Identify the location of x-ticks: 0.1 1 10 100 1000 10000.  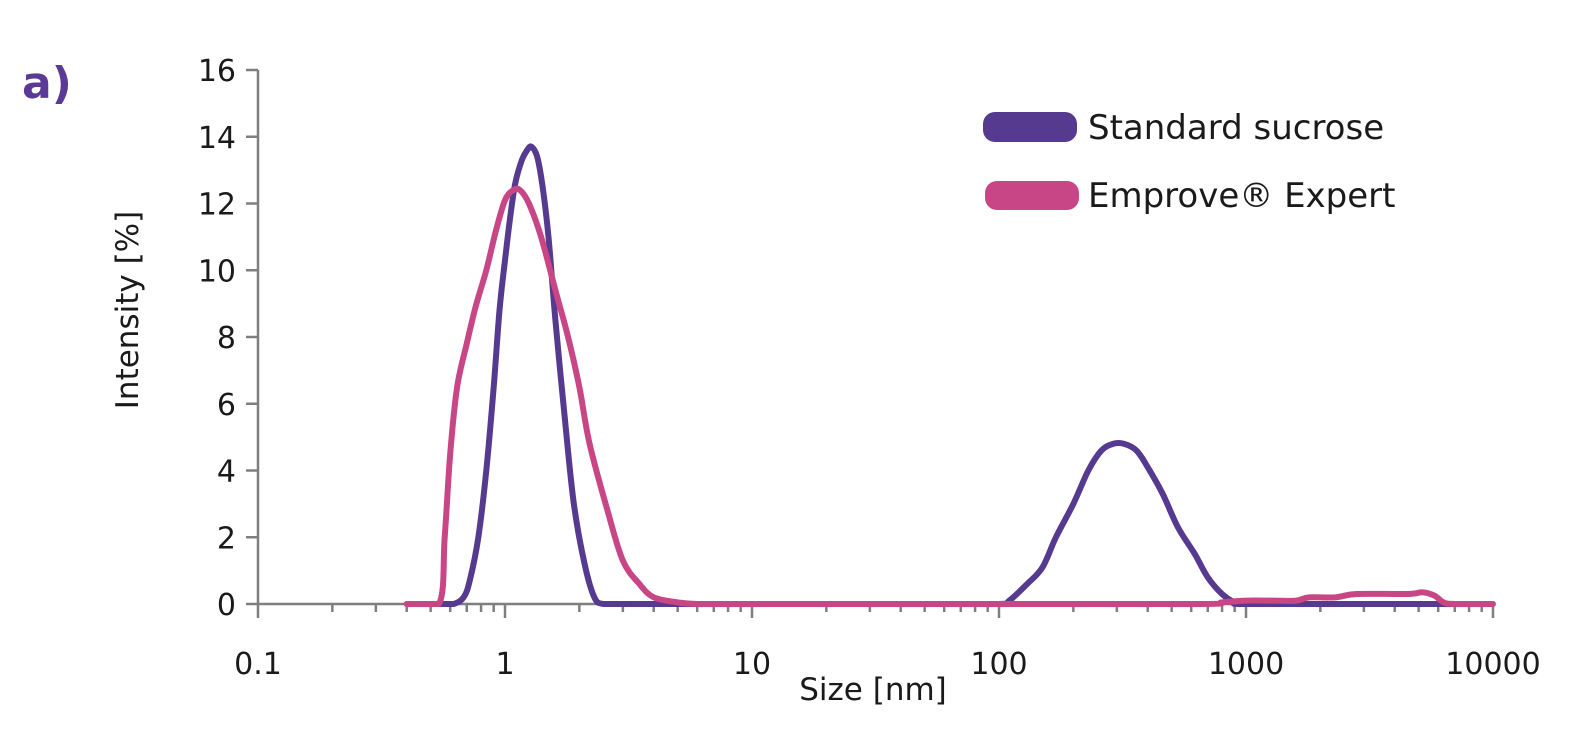
(887, 643).